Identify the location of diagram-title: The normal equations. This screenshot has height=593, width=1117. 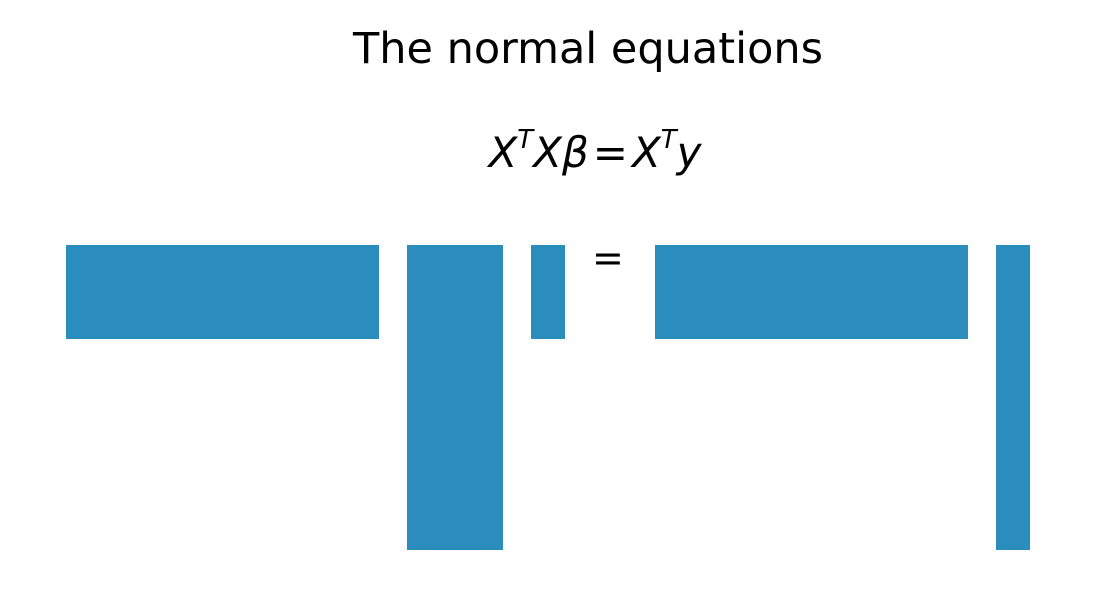
(588, 49).